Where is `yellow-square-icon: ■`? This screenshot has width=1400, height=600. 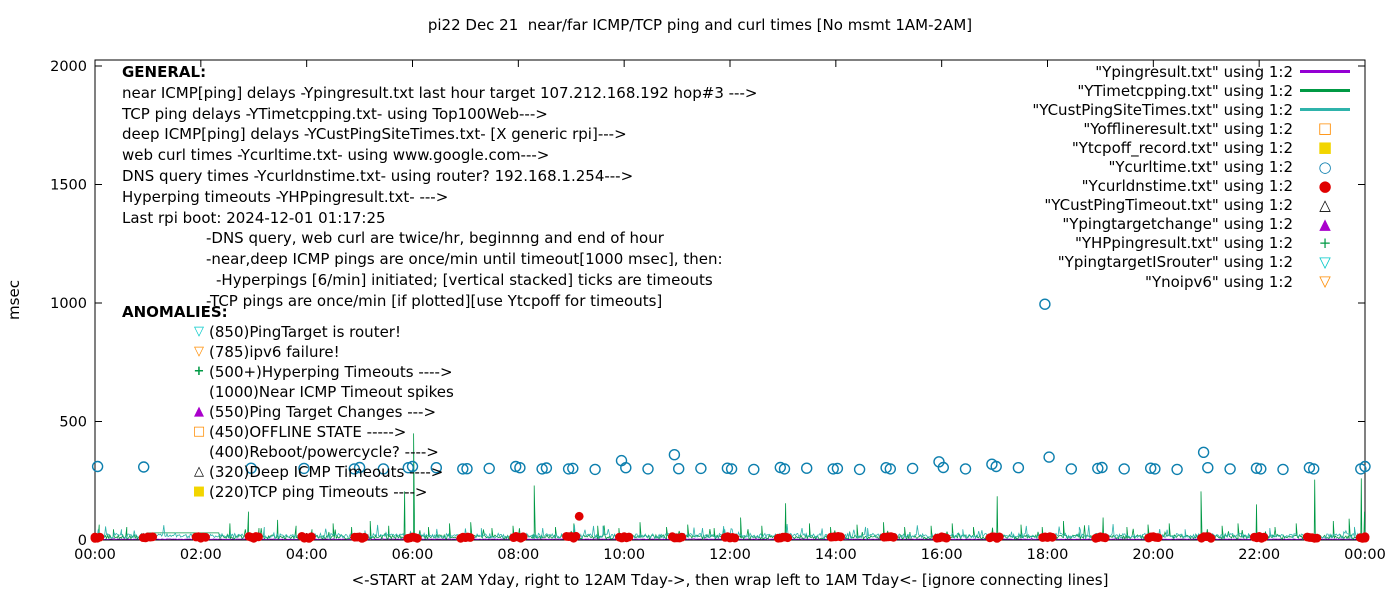 yellow-square-icon: ■ is located at coordinates (199, 491).